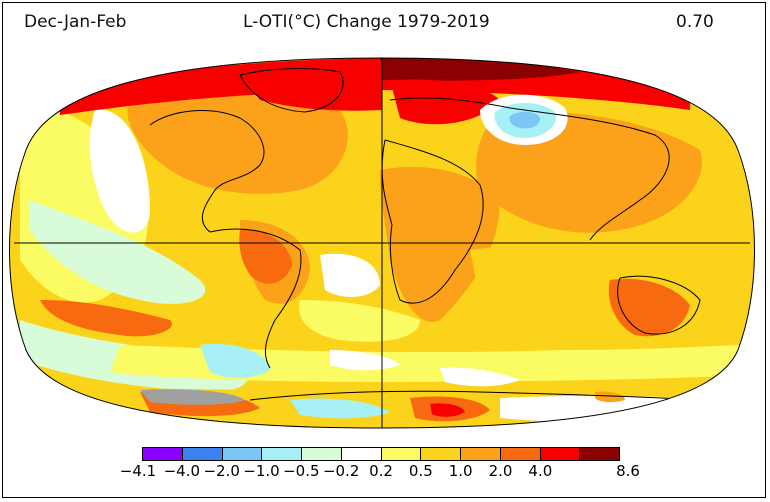 Image resolution: width=770 pixels, height=502 pixels. I want to click on field-pacific-white, so click(119, 171).